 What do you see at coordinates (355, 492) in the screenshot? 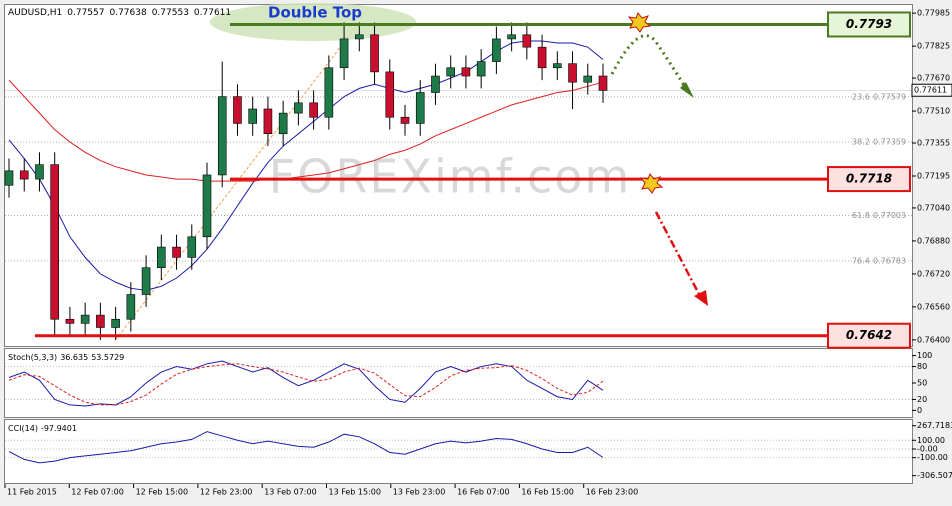
I see `x-tick-label: 13 Feb 15:00` at bounding box center [355, 492].